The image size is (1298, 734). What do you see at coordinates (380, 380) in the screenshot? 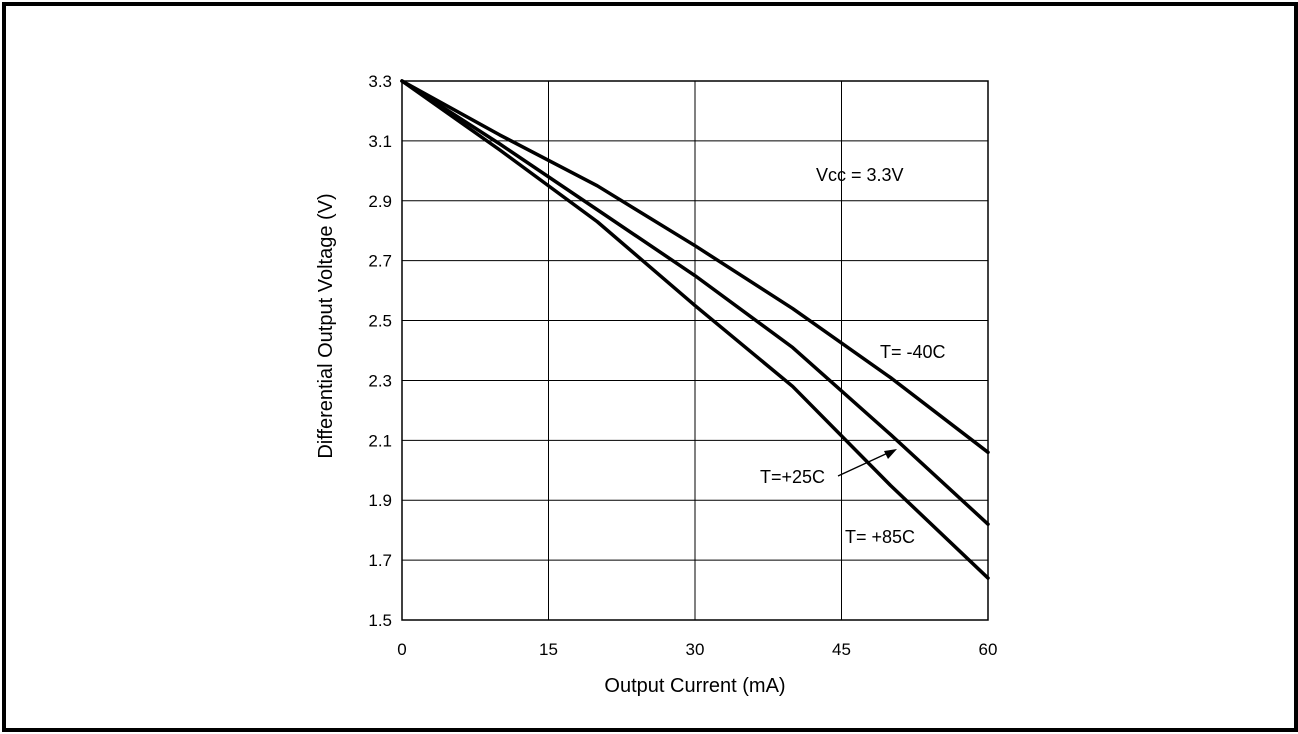
I see `y-tick-label: 2.3` at bounding box center [380, 380].